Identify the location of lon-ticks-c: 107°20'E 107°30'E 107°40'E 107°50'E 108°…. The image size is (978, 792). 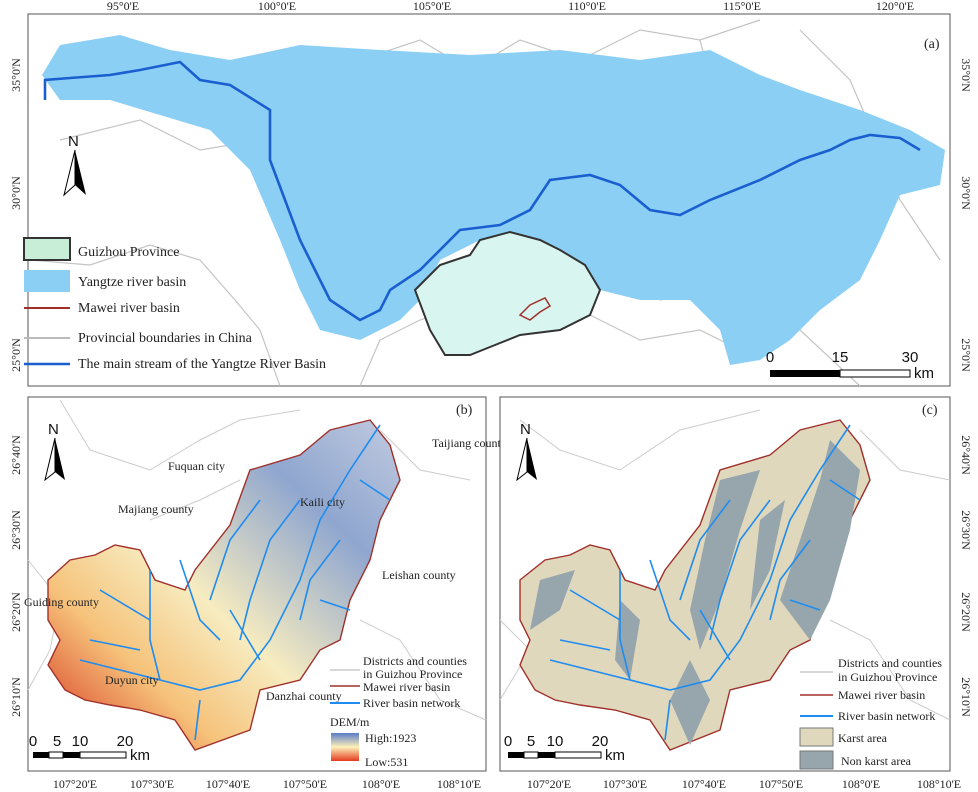
(744, 784).